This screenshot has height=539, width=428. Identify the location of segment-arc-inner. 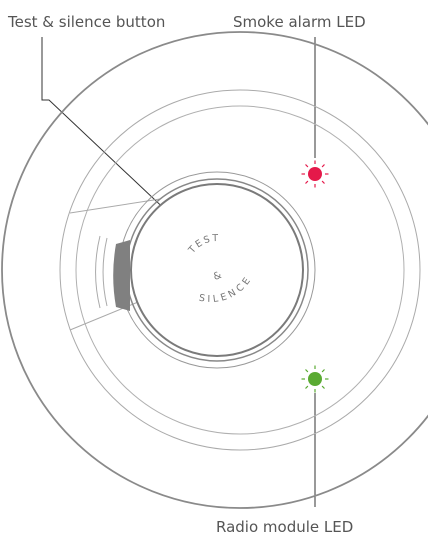
(105, 272).